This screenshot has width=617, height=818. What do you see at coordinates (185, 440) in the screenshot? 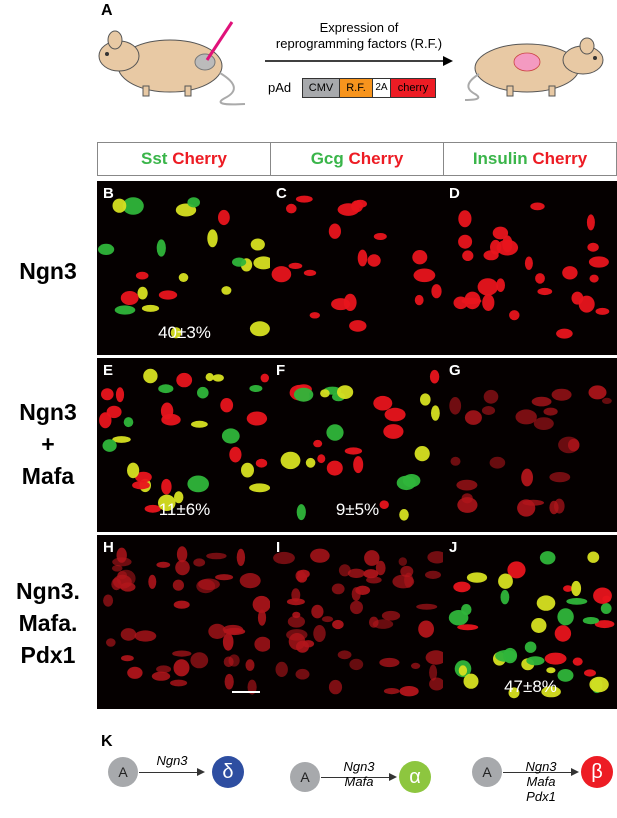
I see `cells-e` at bounding box center [185, 440].